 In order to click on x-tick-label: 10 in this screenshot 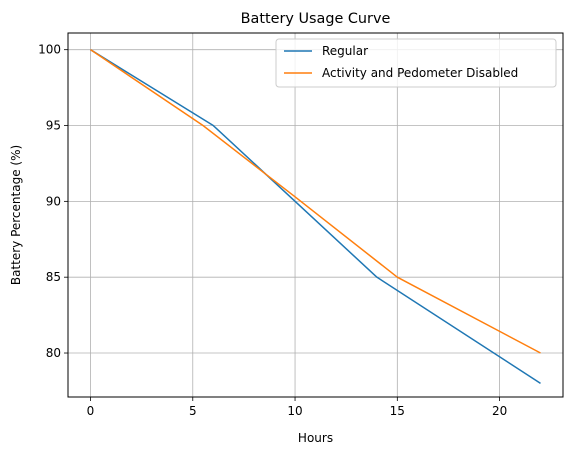, I will do `click(294, 411)`.